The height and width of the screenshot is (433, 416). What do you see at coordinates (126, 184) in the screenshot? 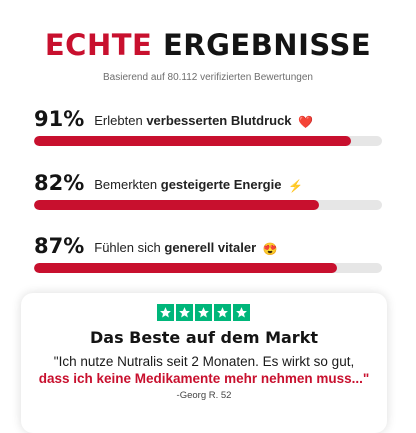
I see `stat-text-plain: Bemerkten` at bounding box center [126, 184].